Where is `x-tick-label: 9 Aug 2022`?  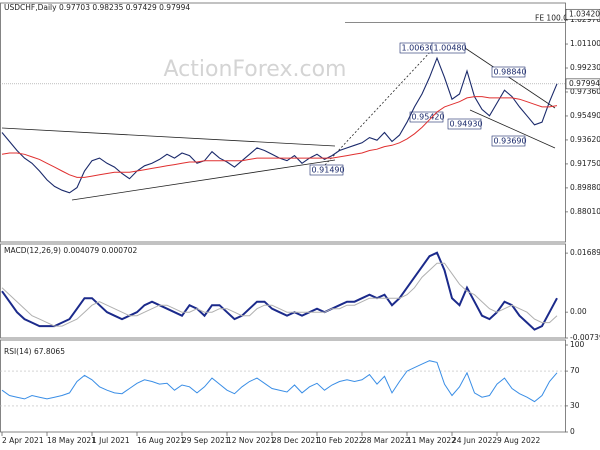
x-tick-label: 9 Aug 2022 is located at coordinates (518, 440).